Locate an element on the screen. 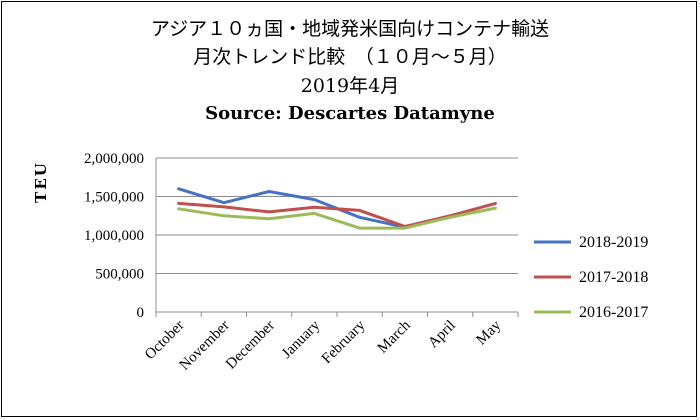 This screenshot has height=420, width=700. y-tick-label: 1,500,000 is located at coordinates (114, 198).